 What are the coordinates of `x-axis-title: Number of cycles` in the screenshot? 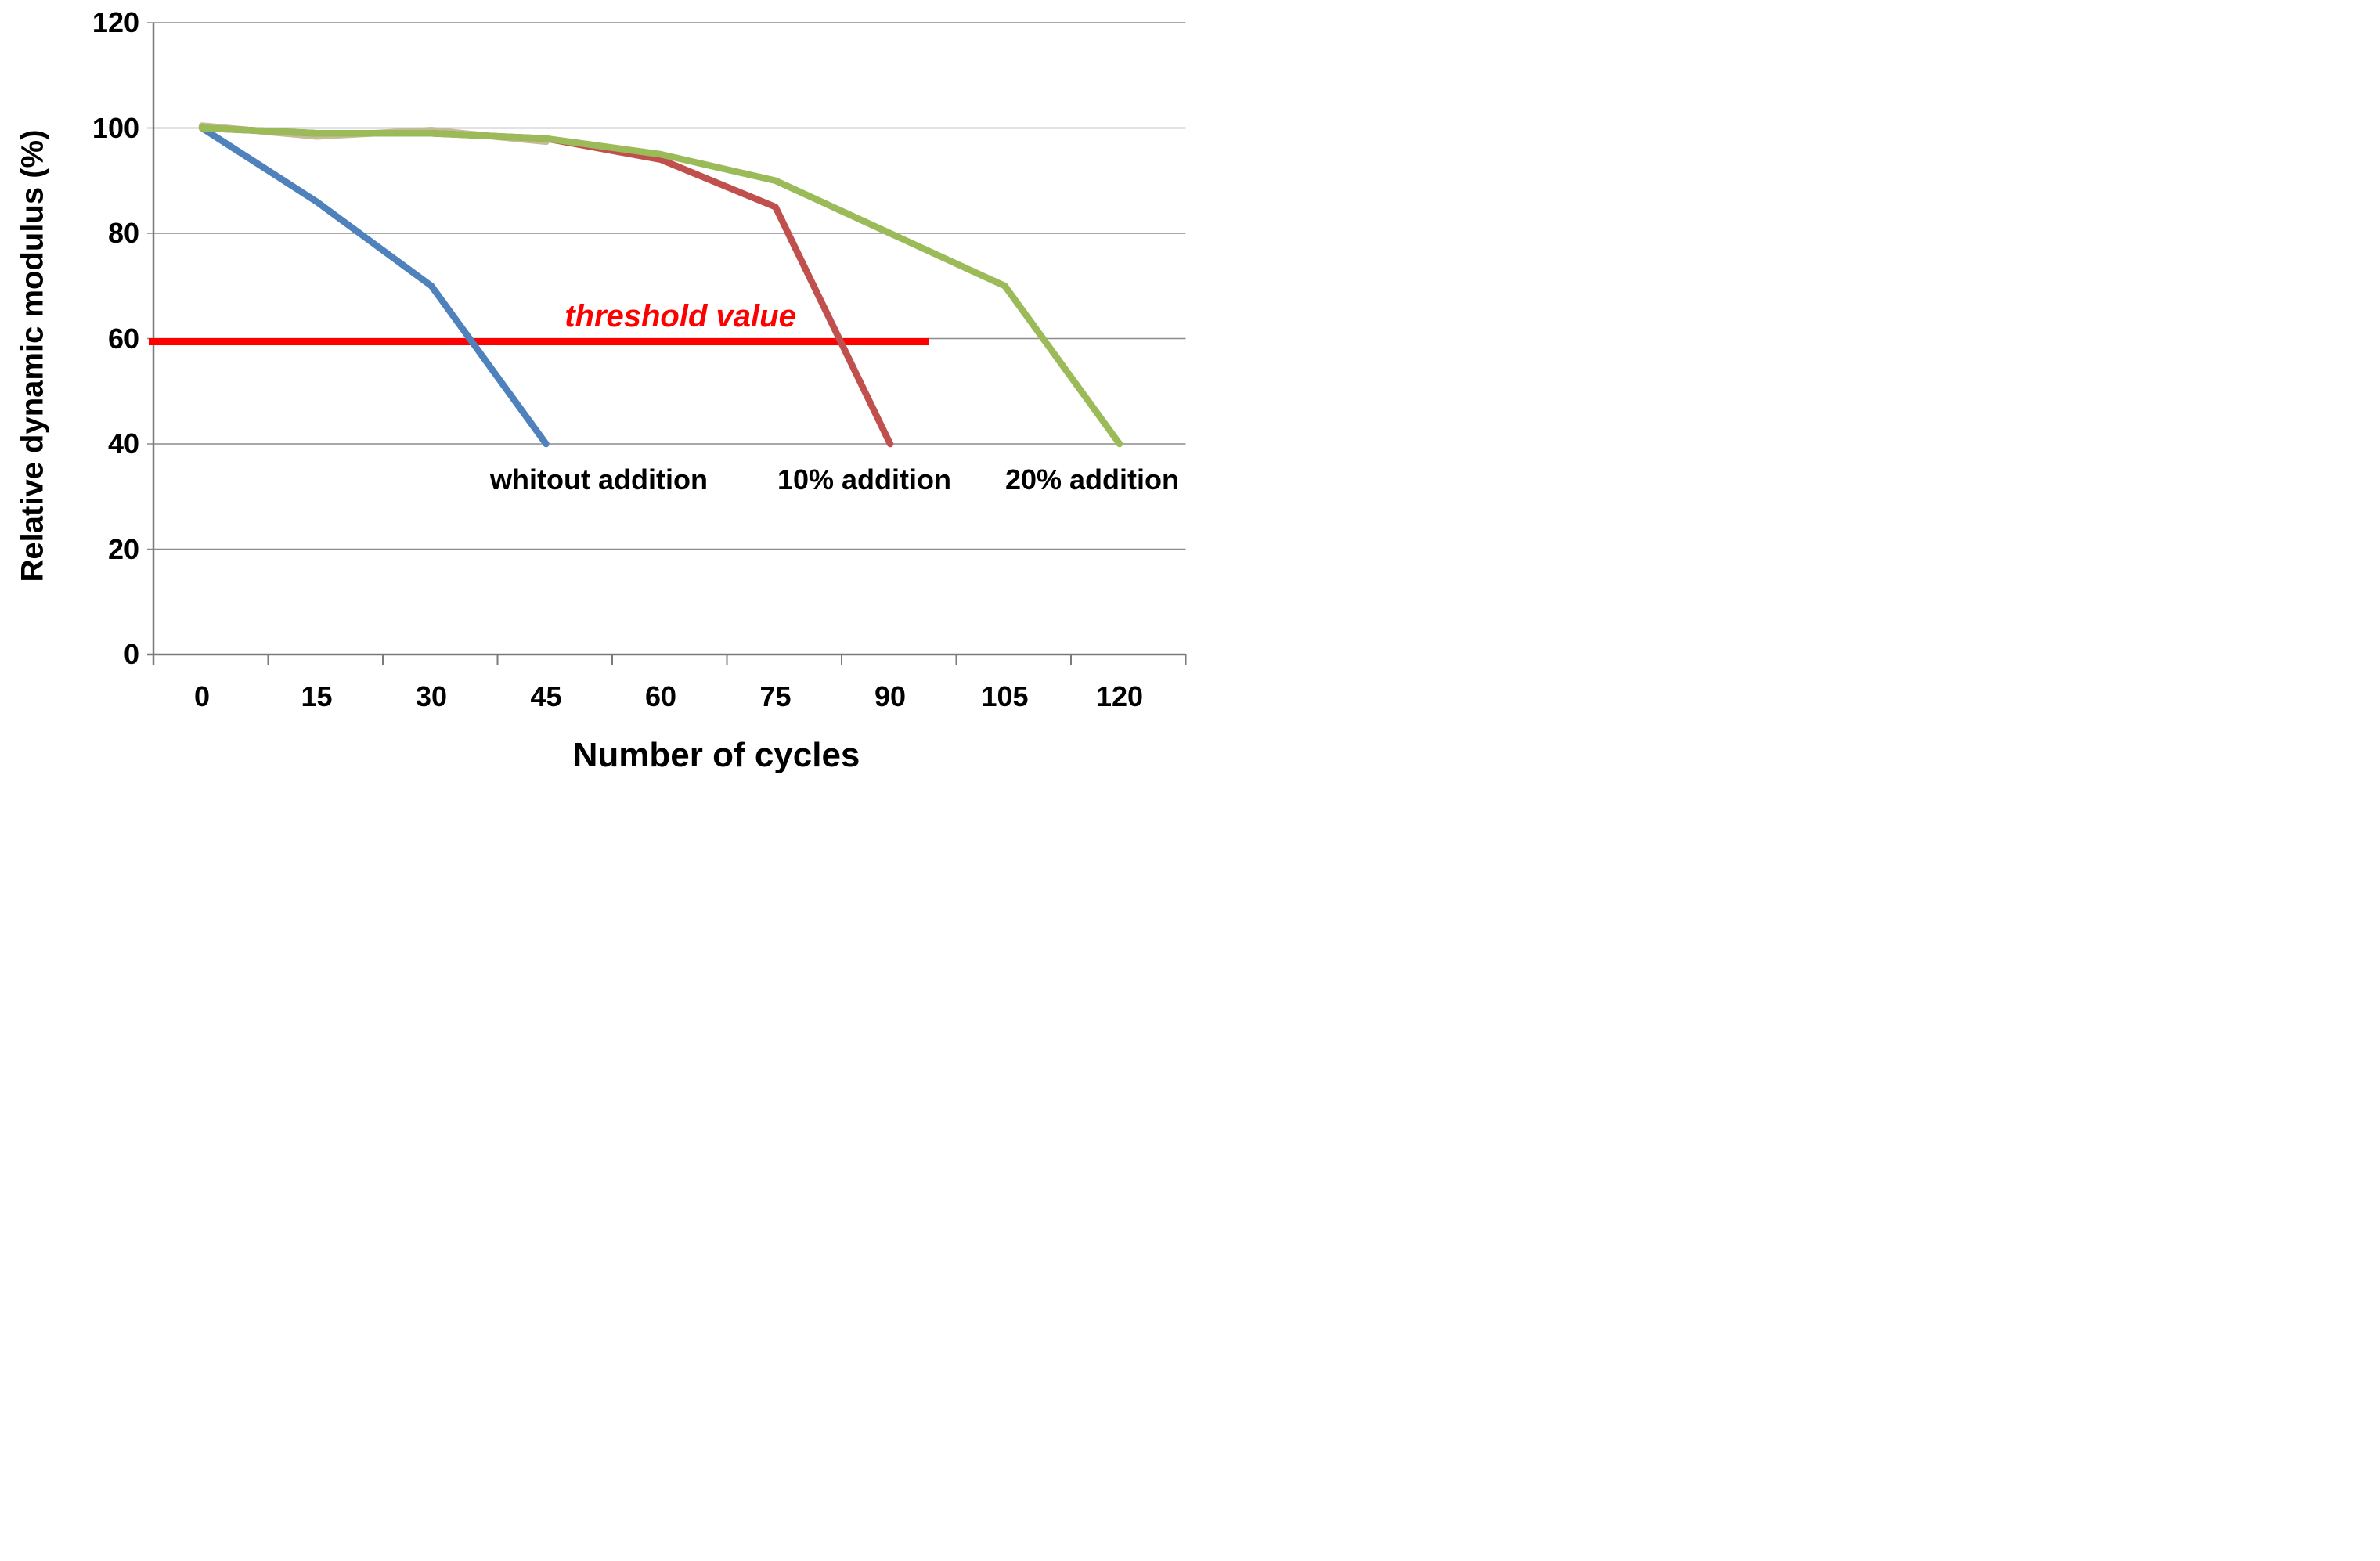 It's located at (716, 755).